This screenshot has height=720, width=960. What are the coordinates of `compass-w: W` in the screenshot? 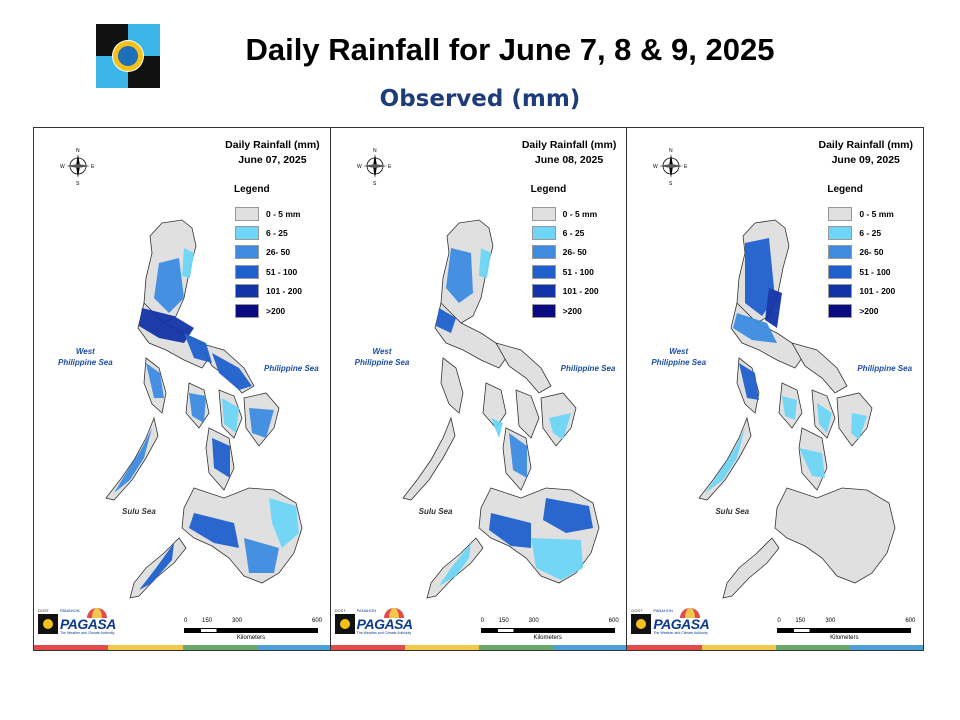 It's located at (62, 167).